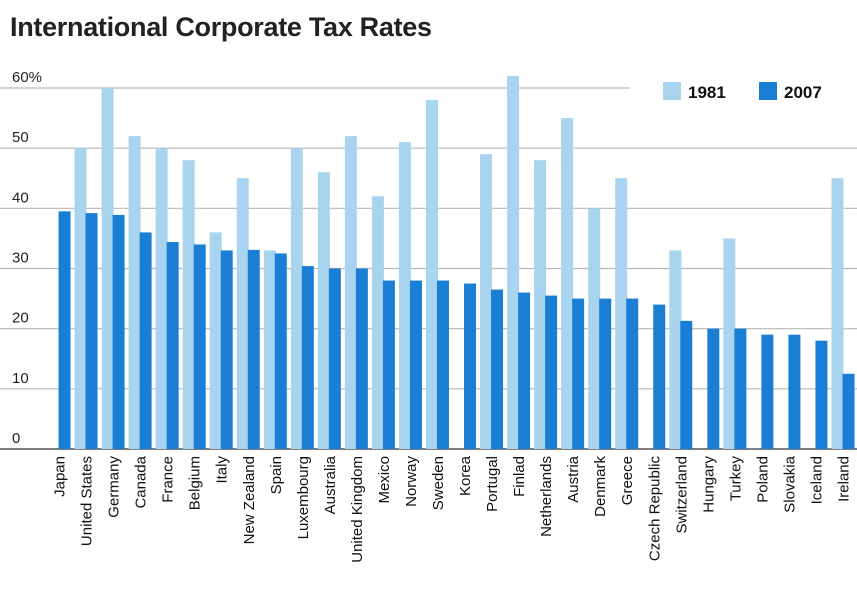 The width and height of the screenshot is (857, 595). What do you see at coordinates (80, 298) in the screenshot?
I see `bar-1981-united-states` at bounding box center [80, 298].